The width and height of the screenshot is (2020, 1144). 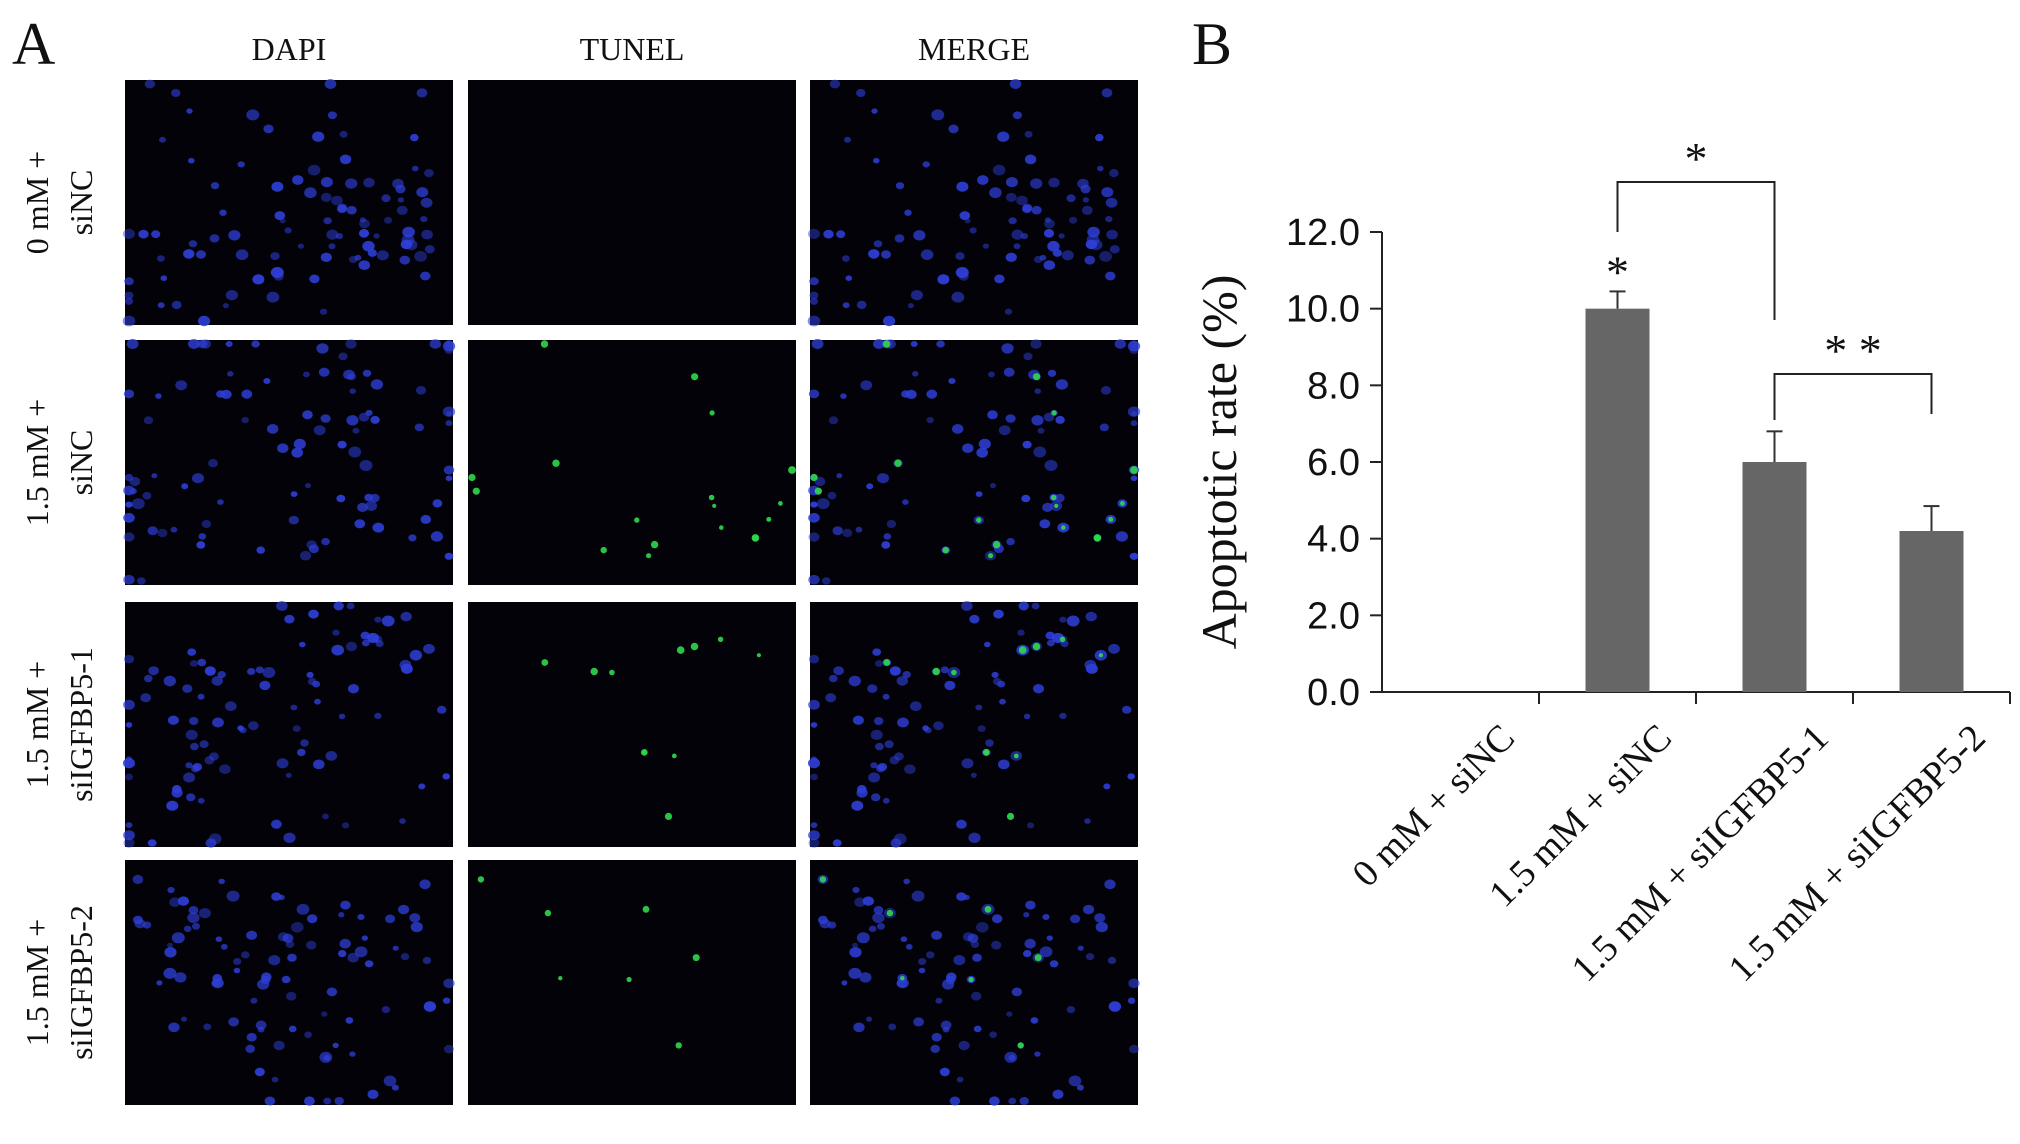 I want to click on y-tick-label: 10.0, so click(x=1323, y=310).